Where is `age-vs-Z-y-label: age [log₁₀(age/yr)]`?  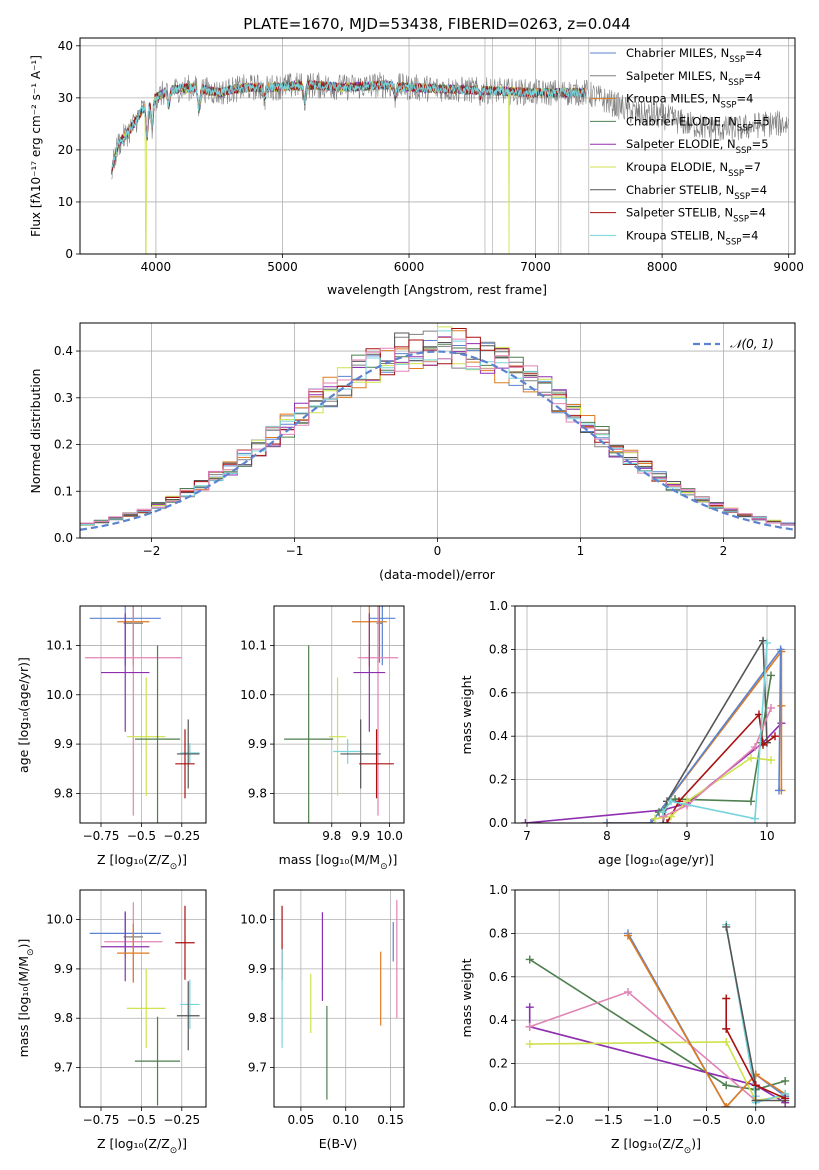 age-vs-Z-y-label: age [log₁₀(age/yr)] is located at coordinates (23, 715).